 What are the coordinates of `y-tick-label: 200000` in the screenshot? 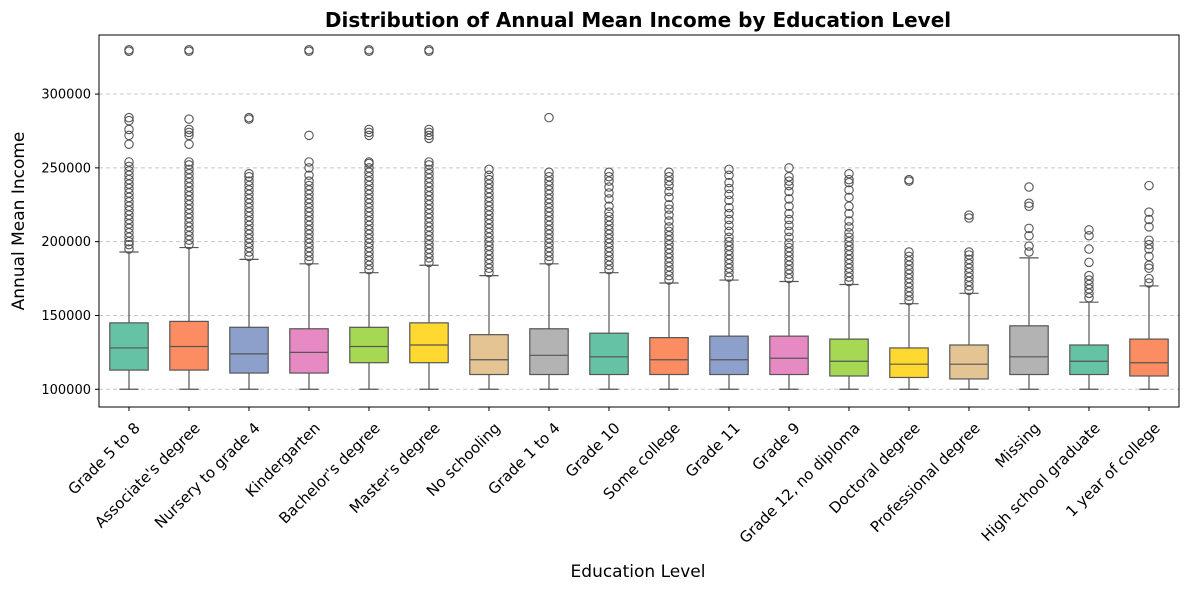 It's located at (66, 242).